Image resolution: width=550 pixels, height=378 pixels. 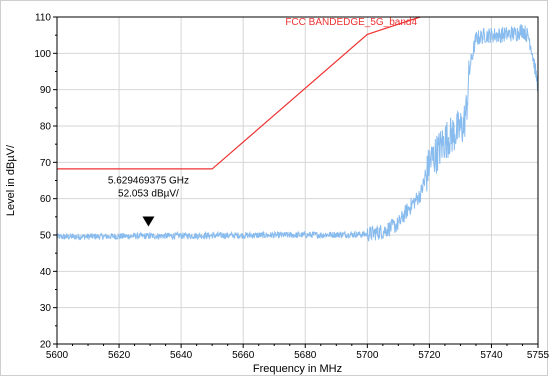 I want to click on y-tick-label: 20, so click(x=46, y=345).